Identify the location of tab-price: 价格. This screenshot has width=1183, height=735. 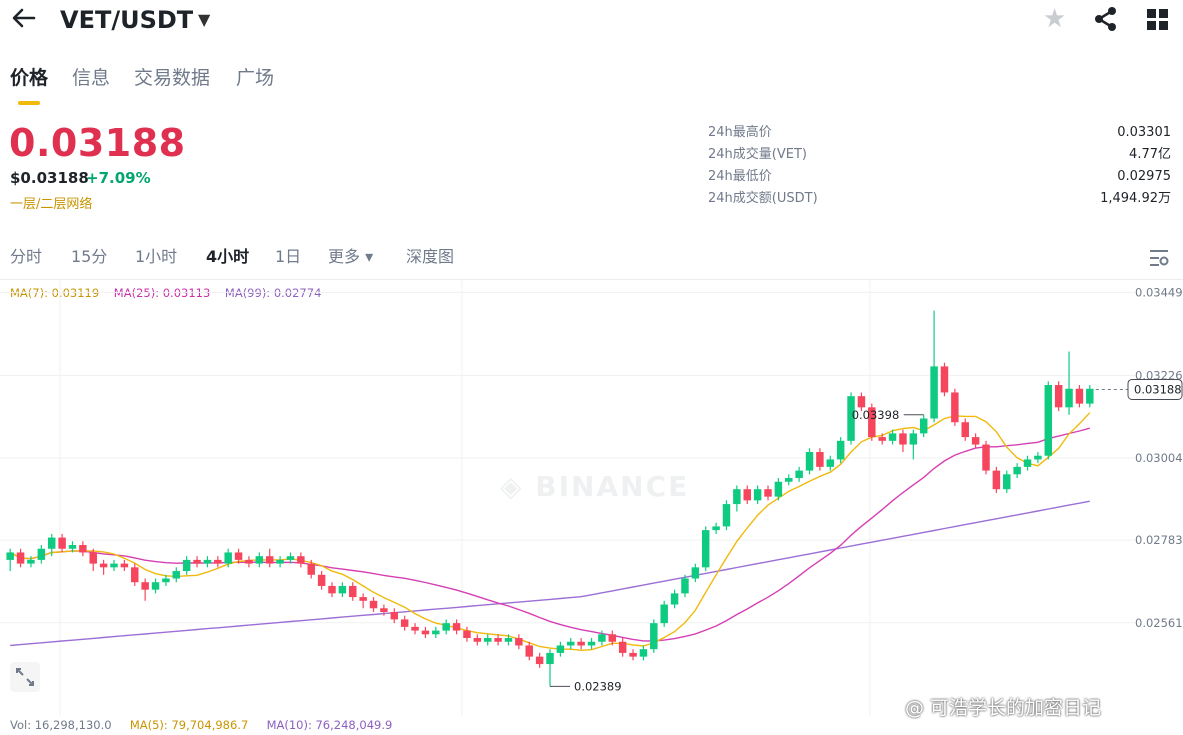
(29, 78).